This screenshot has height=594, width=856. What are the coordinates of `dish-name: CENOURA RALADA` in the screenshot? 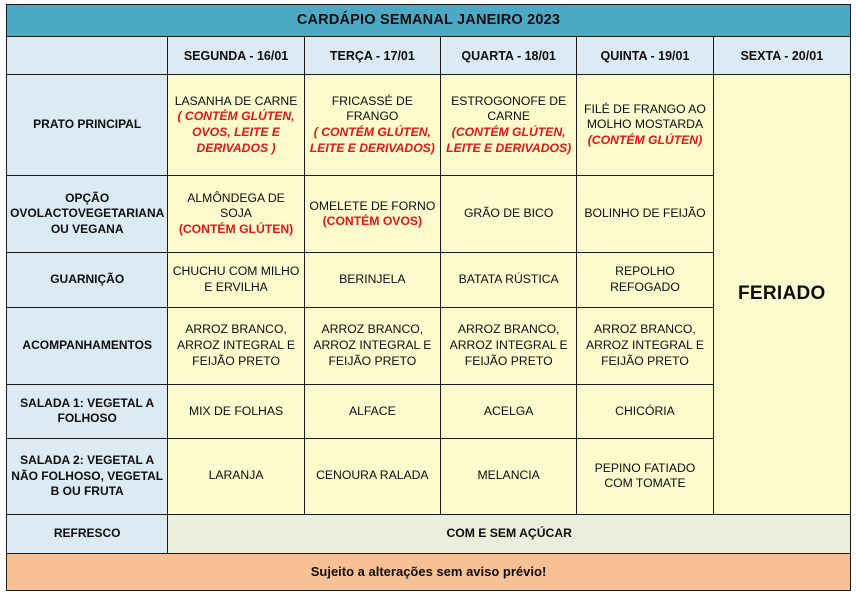 It's located at (372, 475).